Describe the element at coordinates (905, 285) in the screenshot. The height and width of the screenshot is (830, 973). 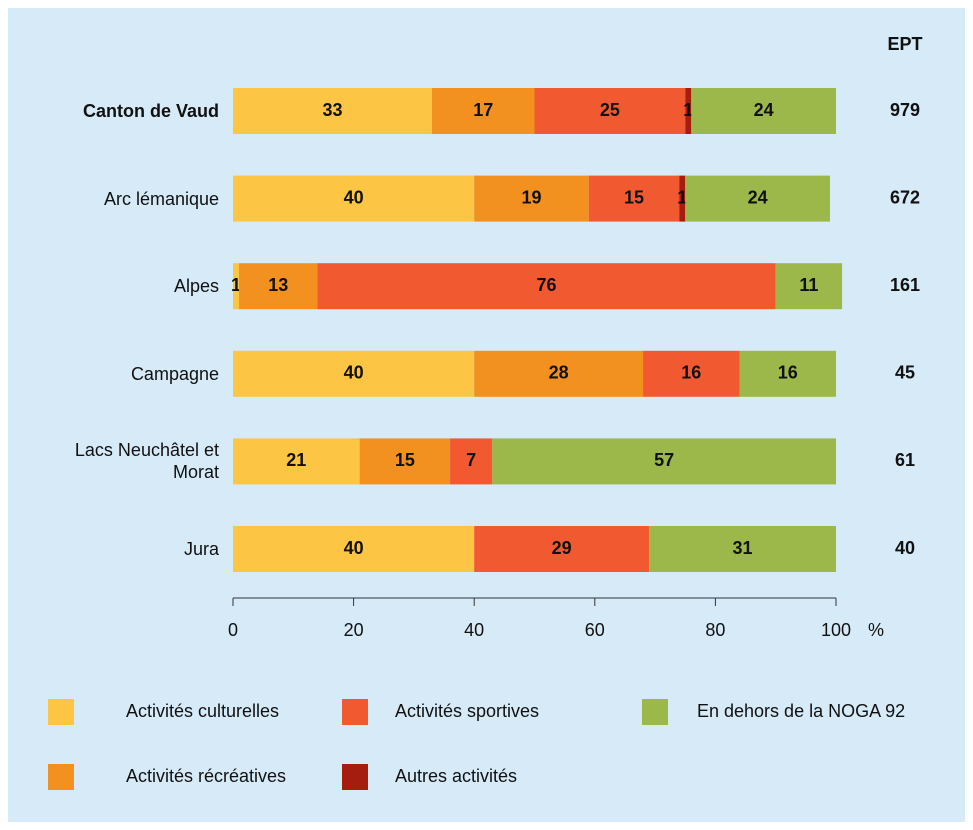
I see `ept-value: 161` at that location.